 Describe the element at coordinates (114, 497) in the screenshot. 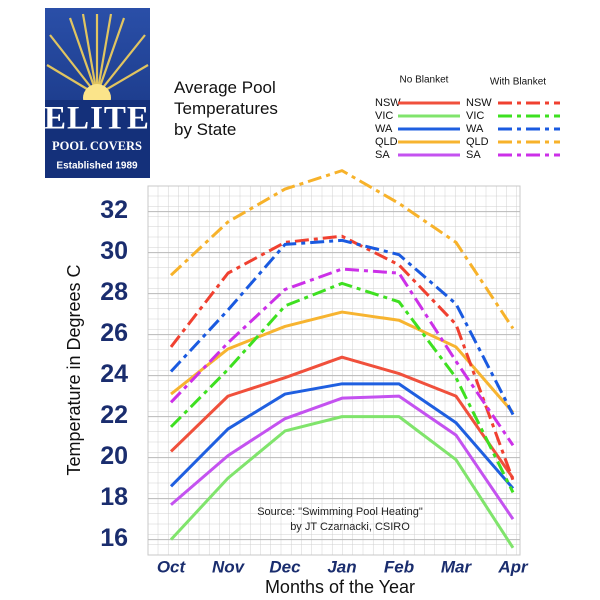

I see `y-tick-label: 18` at that location.